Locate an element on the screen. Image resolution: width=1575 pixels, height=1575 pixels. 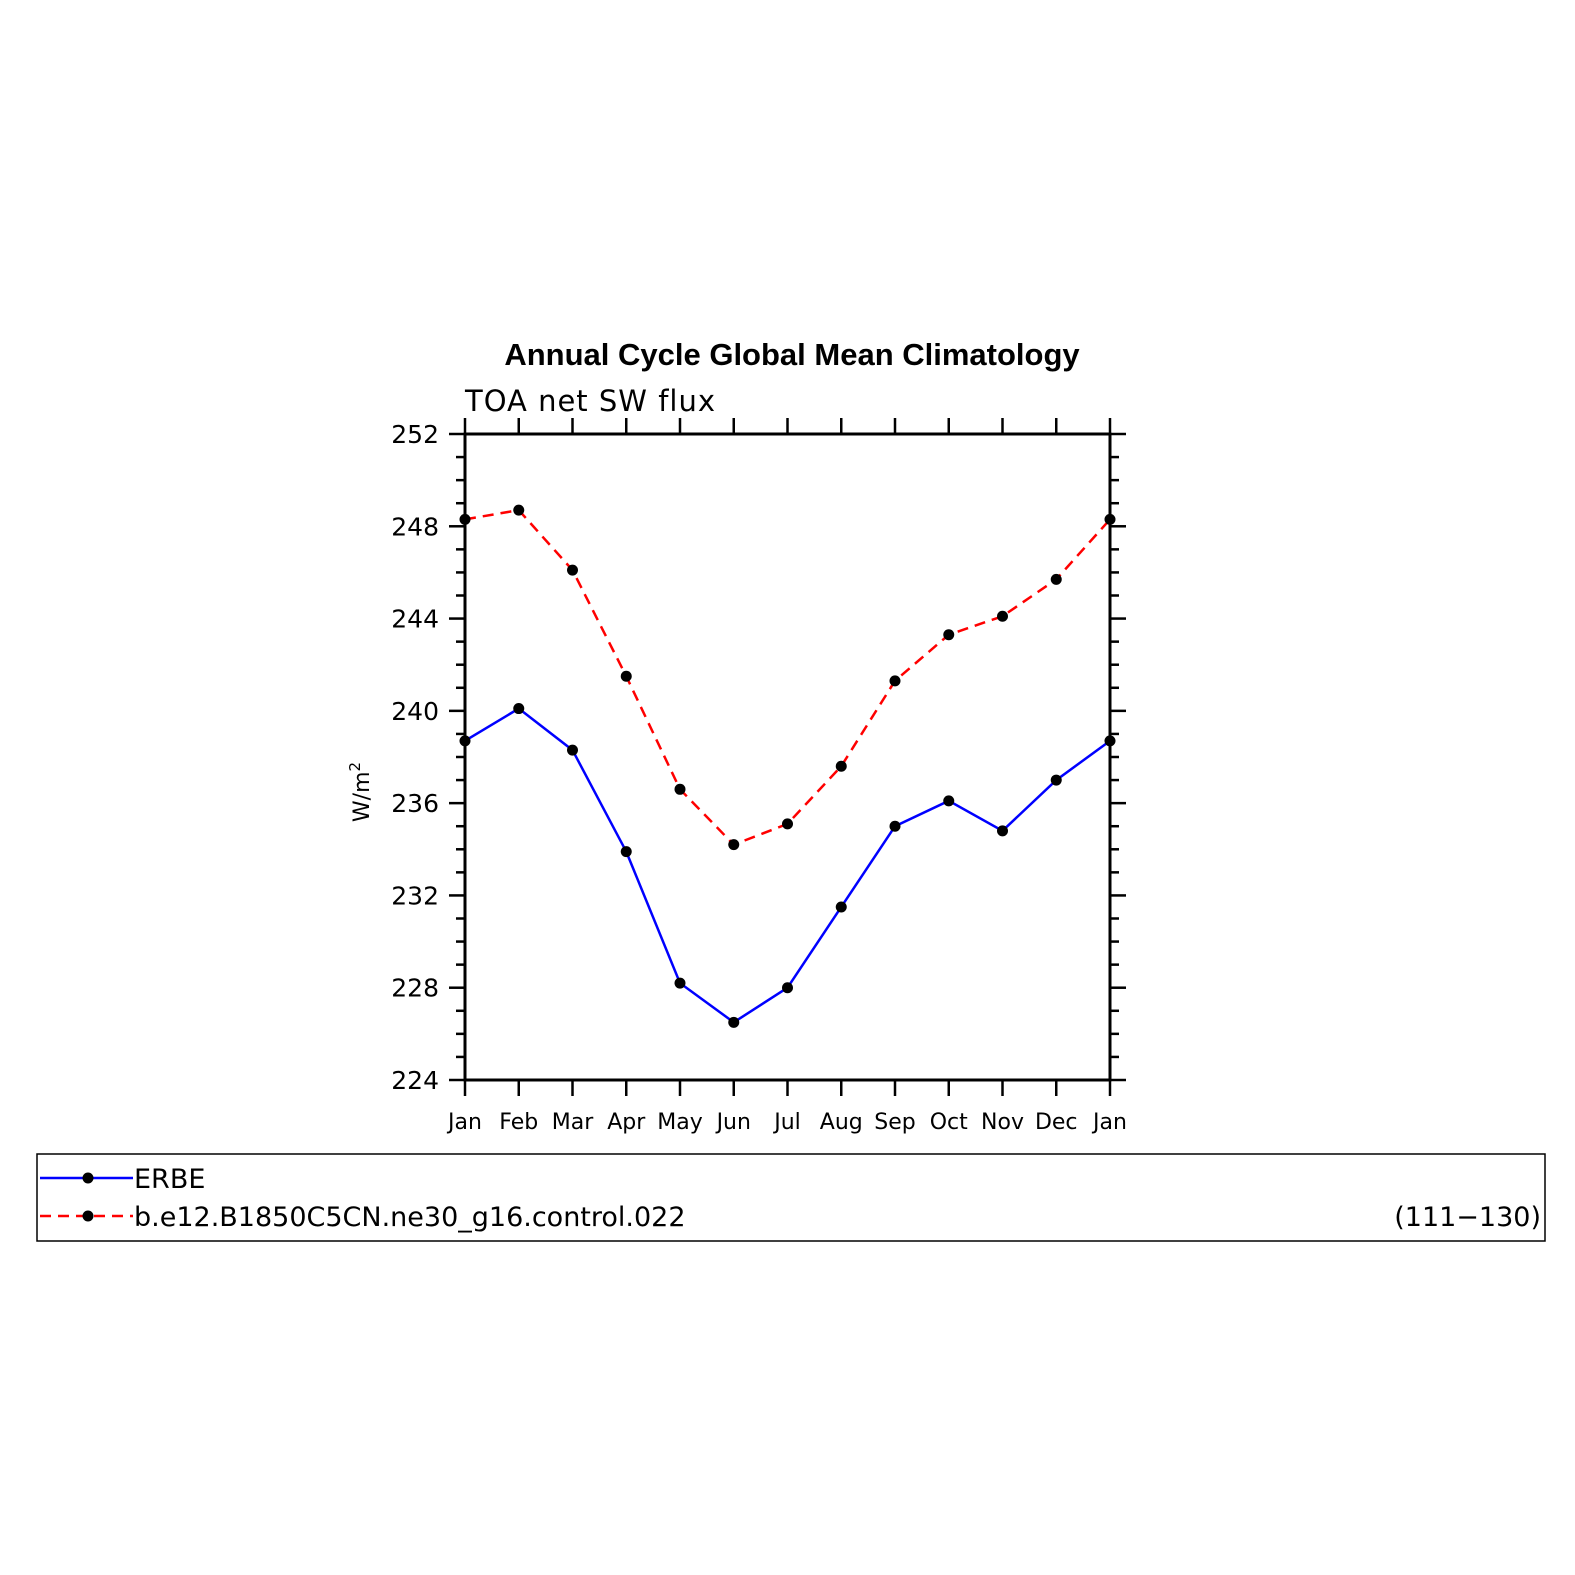
y-tick-label: 244 is located at coordinates (415, 619).